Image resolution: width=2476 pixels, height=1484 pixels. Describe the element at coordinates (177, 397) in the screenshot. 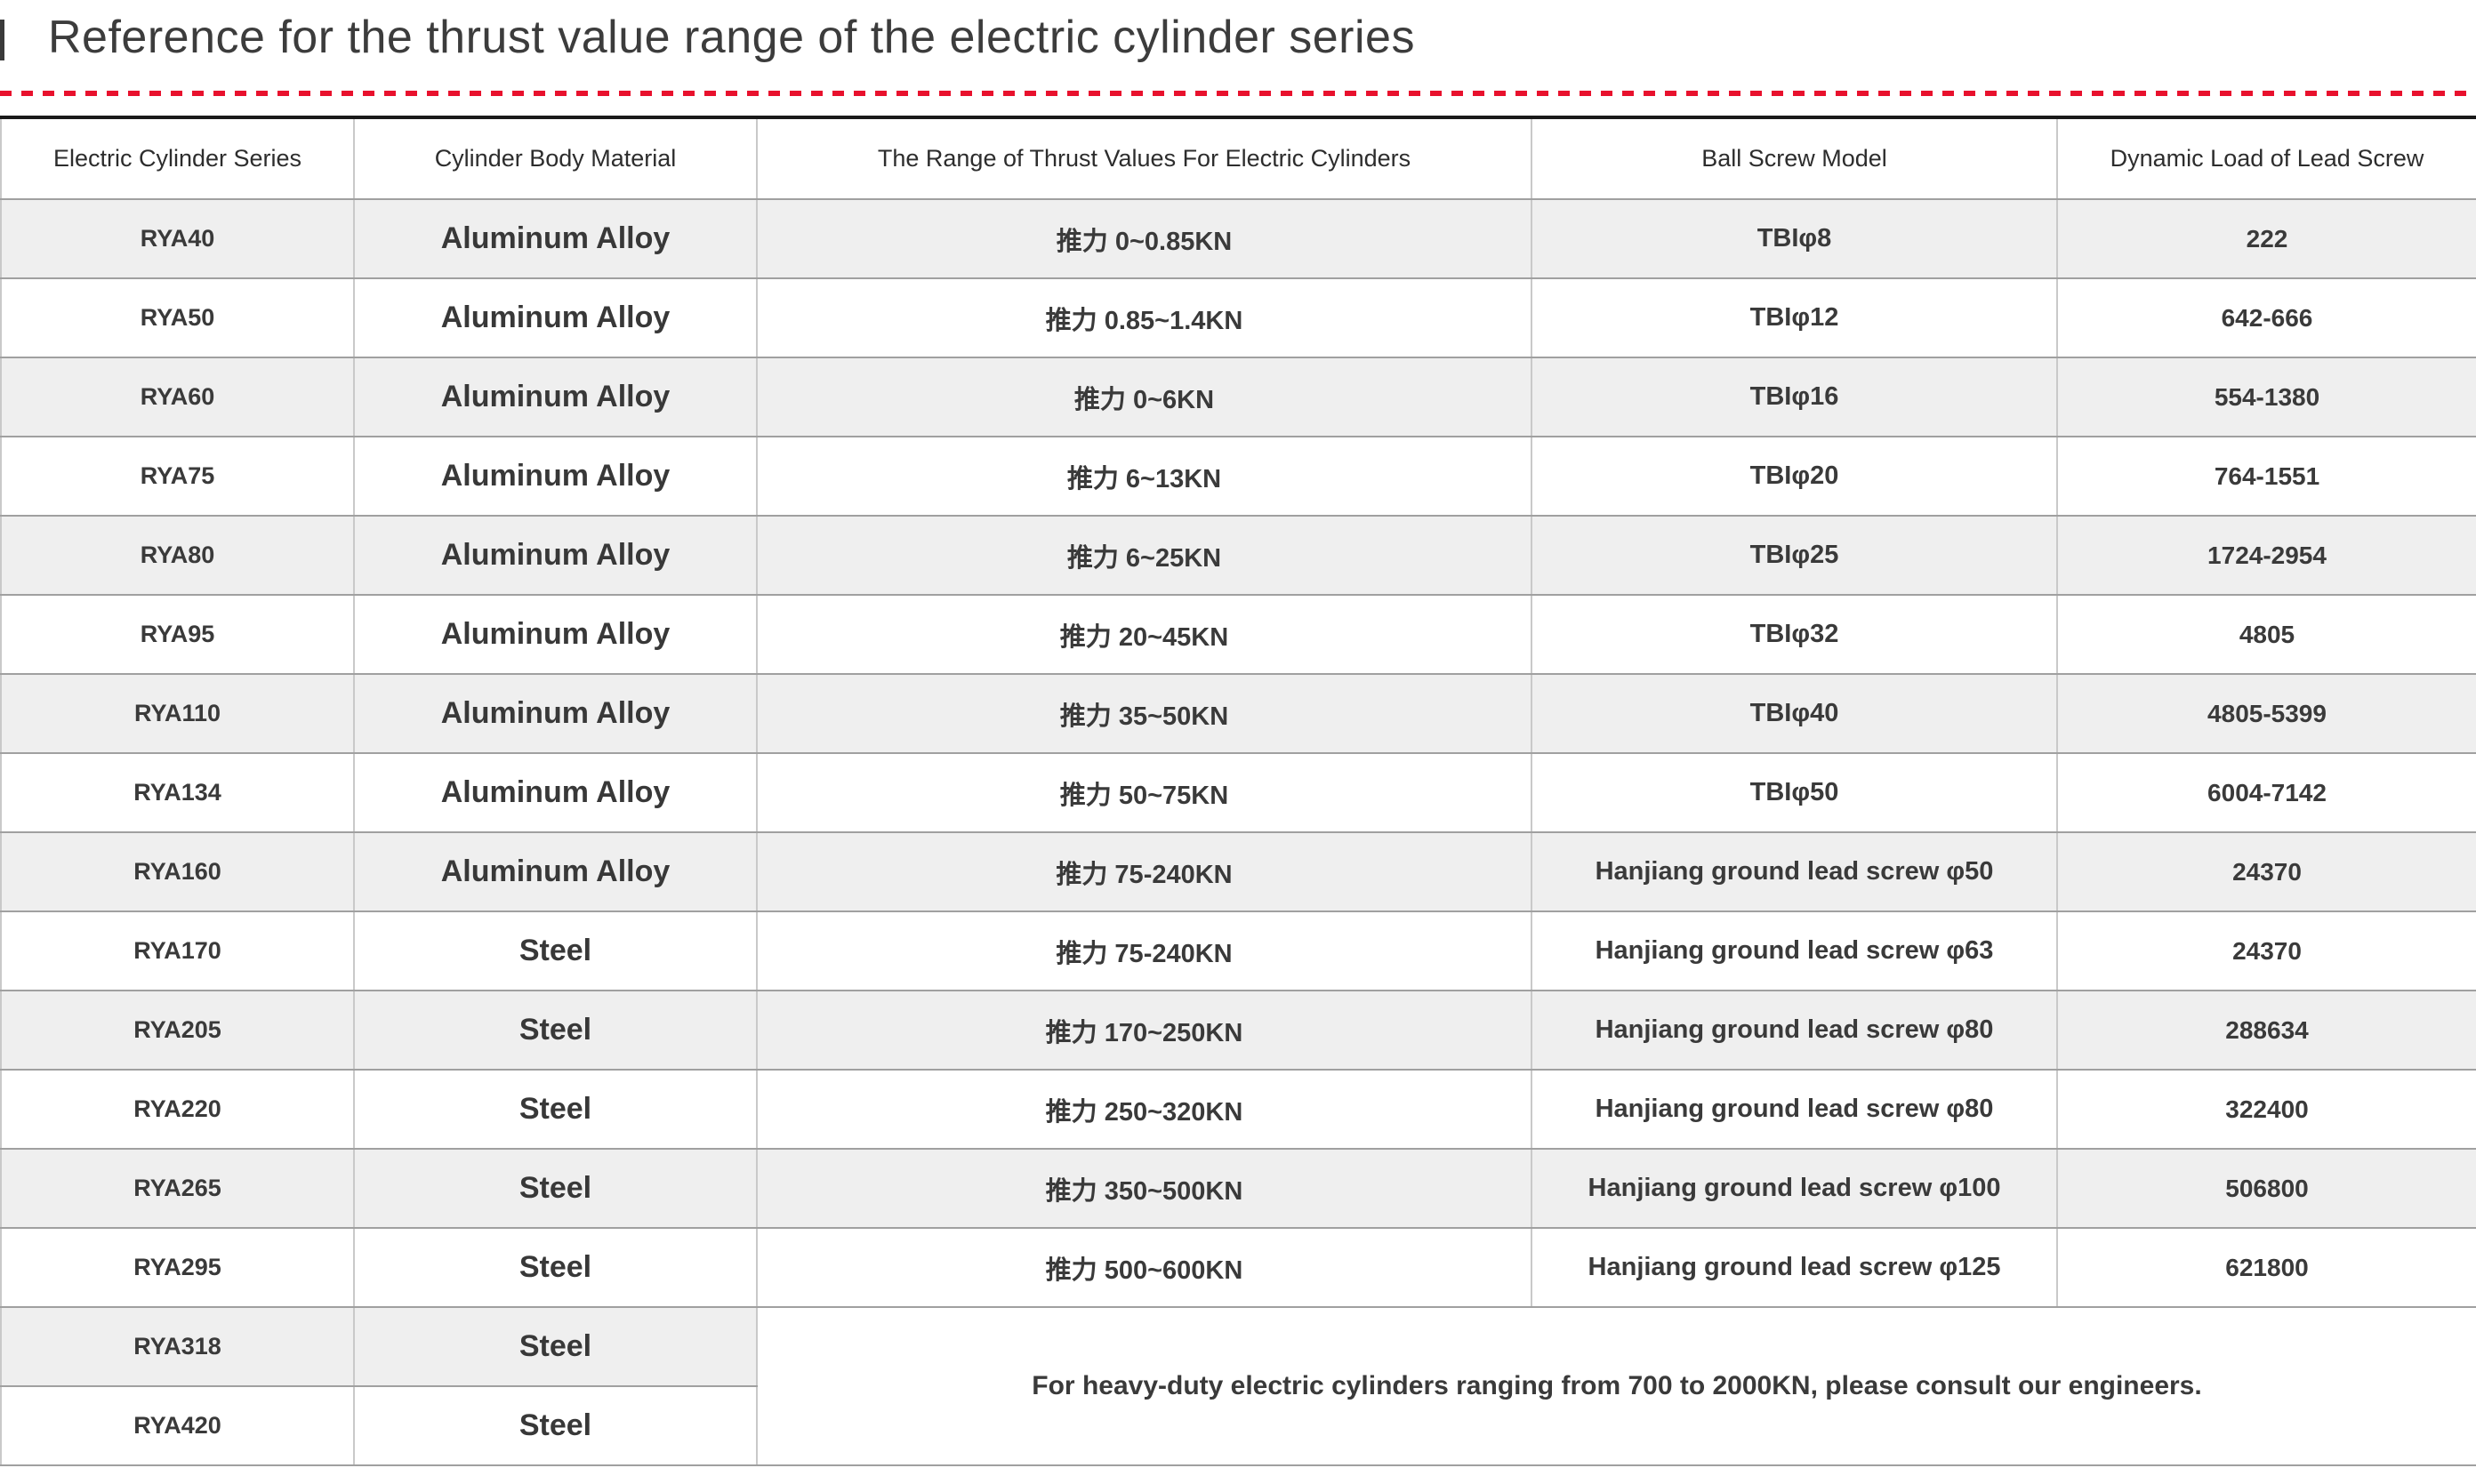

I see `series-cell: RYA60` at that location.